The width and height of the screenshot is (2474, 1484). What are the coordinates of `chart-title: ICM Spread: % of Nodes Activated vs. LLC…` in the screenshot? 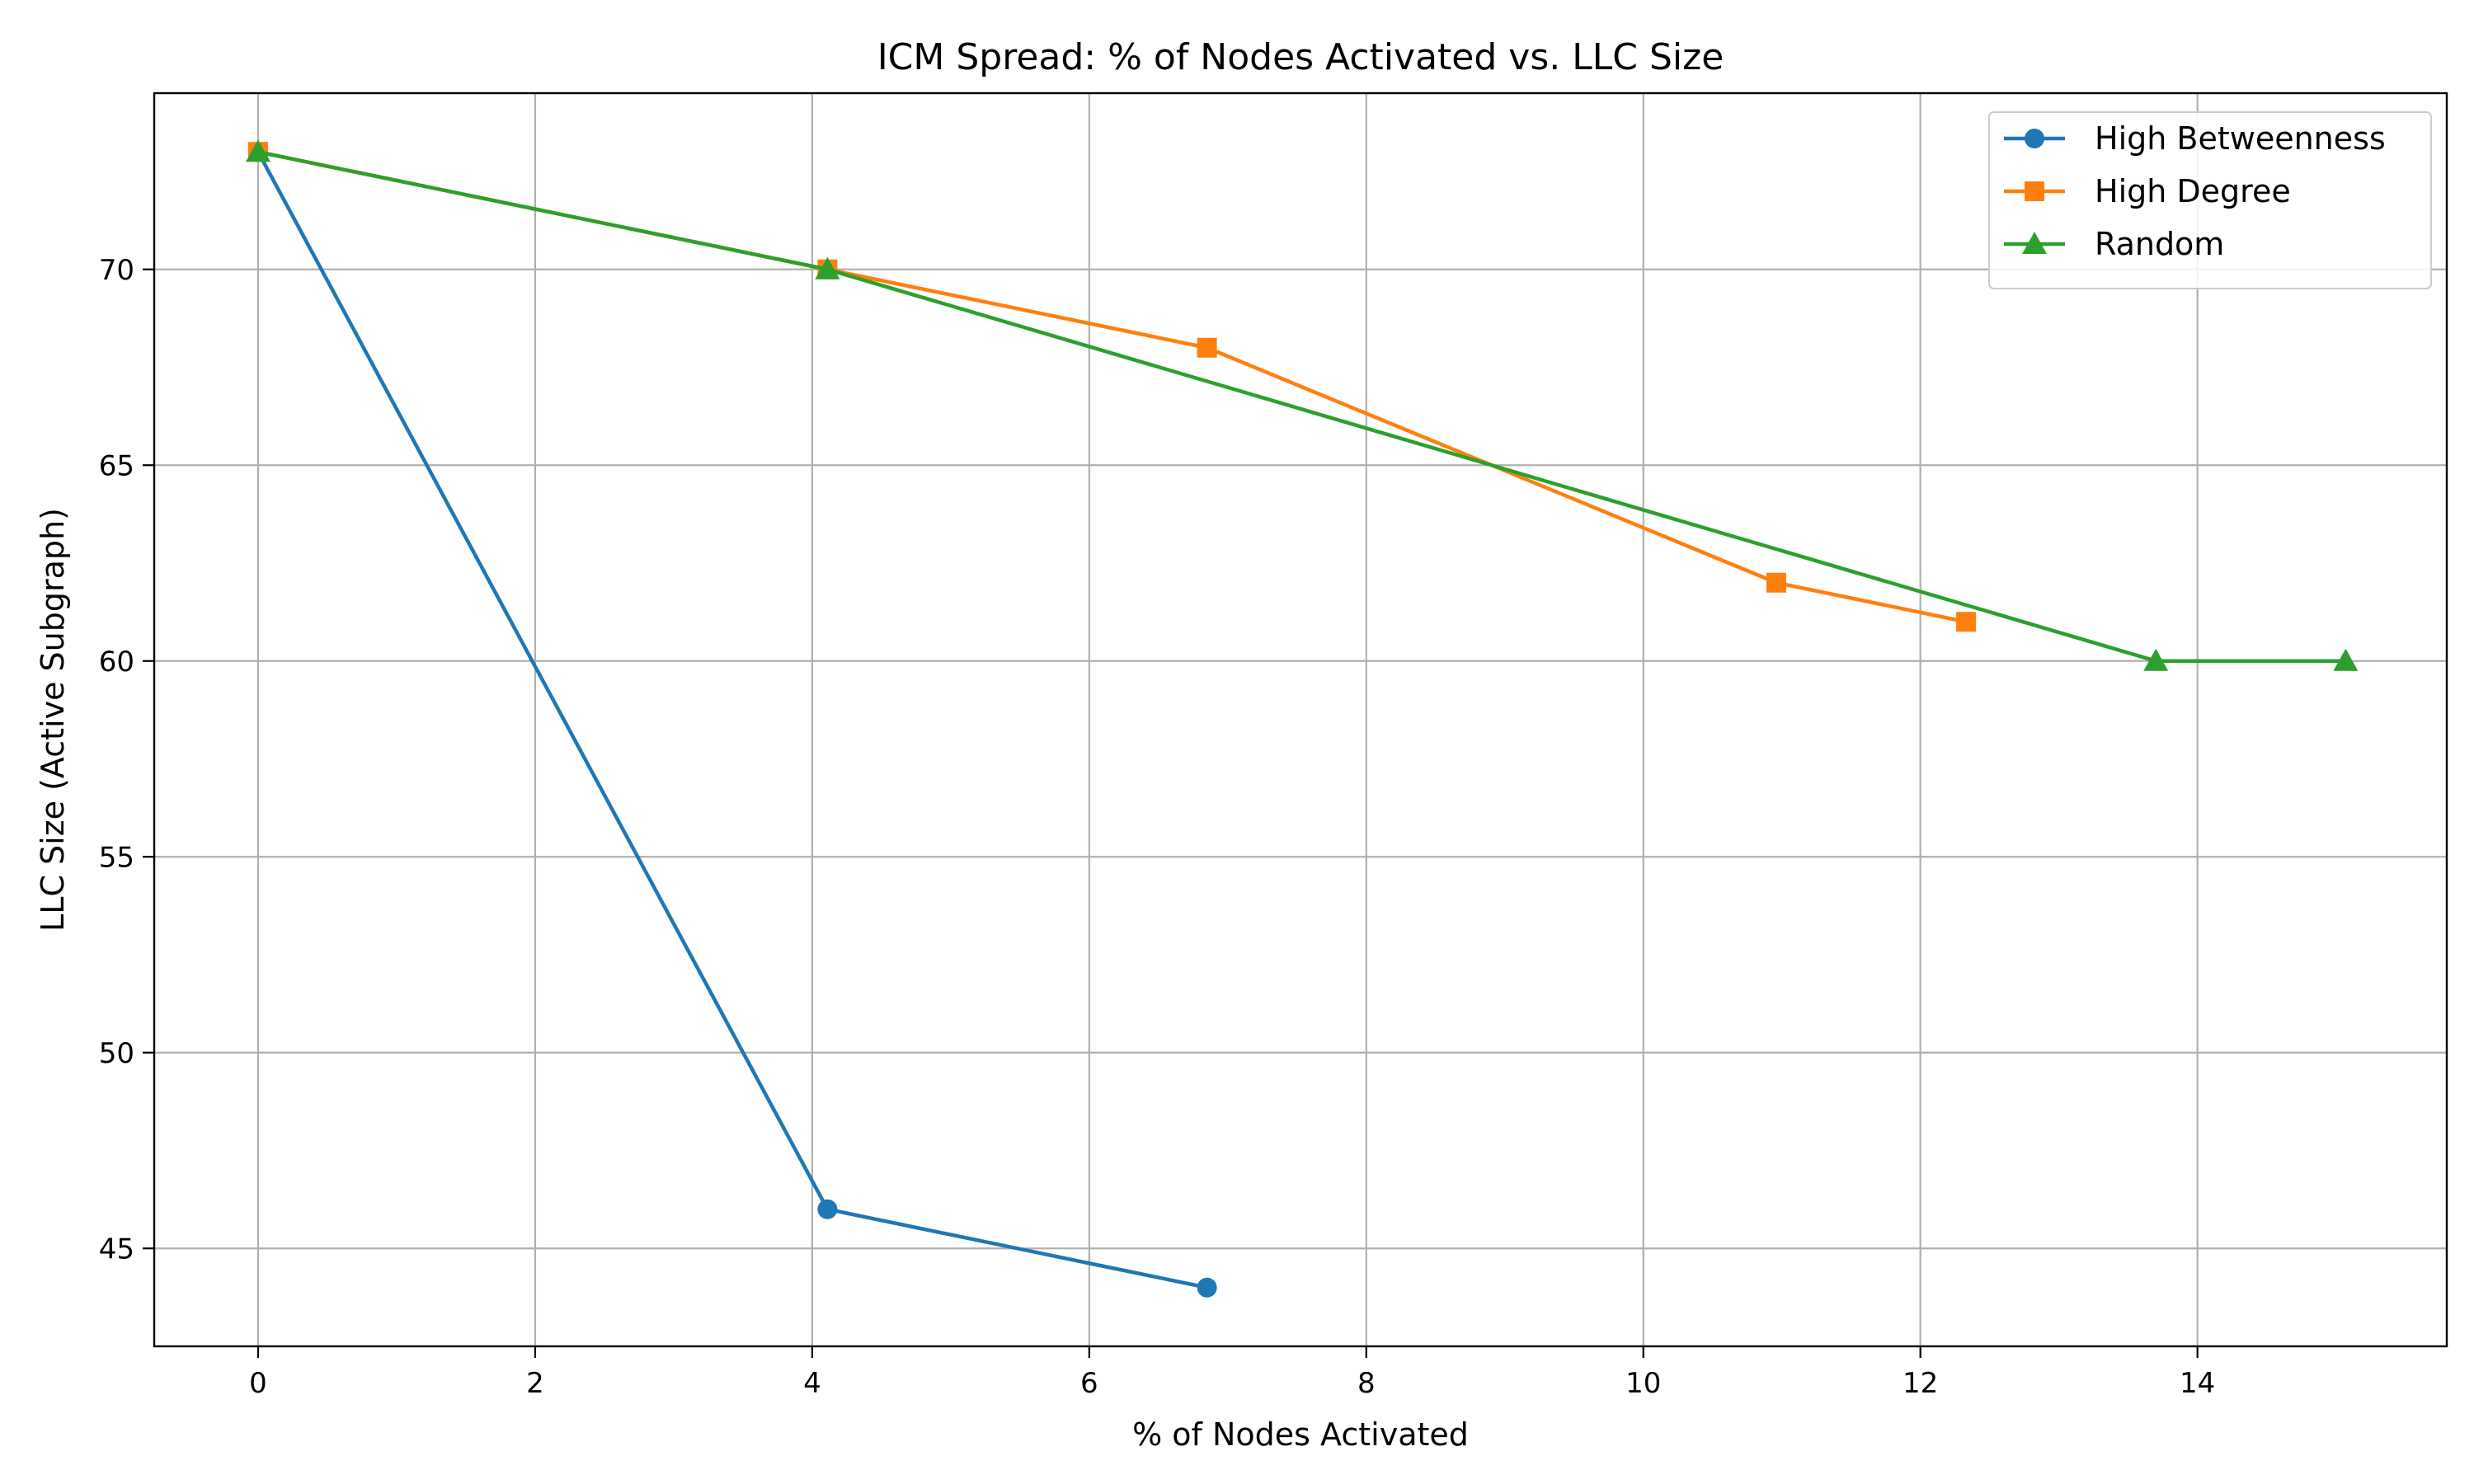 It's located at (1300, 57).